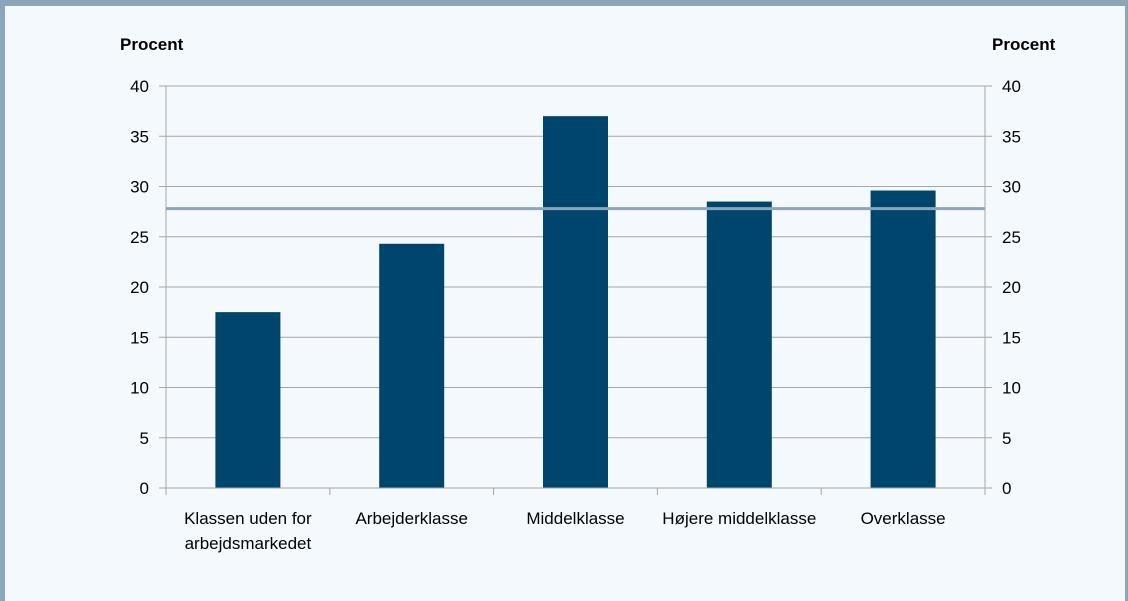  What do you see at coordinates (1011, 388) in the screenshot?
I see `right-tick-label: 10` at bounding box center [1011, 388].